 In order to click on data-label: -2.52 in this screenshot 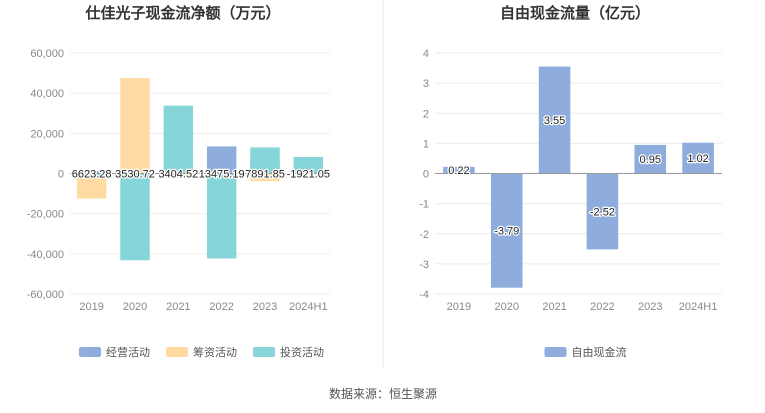, I will do `click(602, 212)`.